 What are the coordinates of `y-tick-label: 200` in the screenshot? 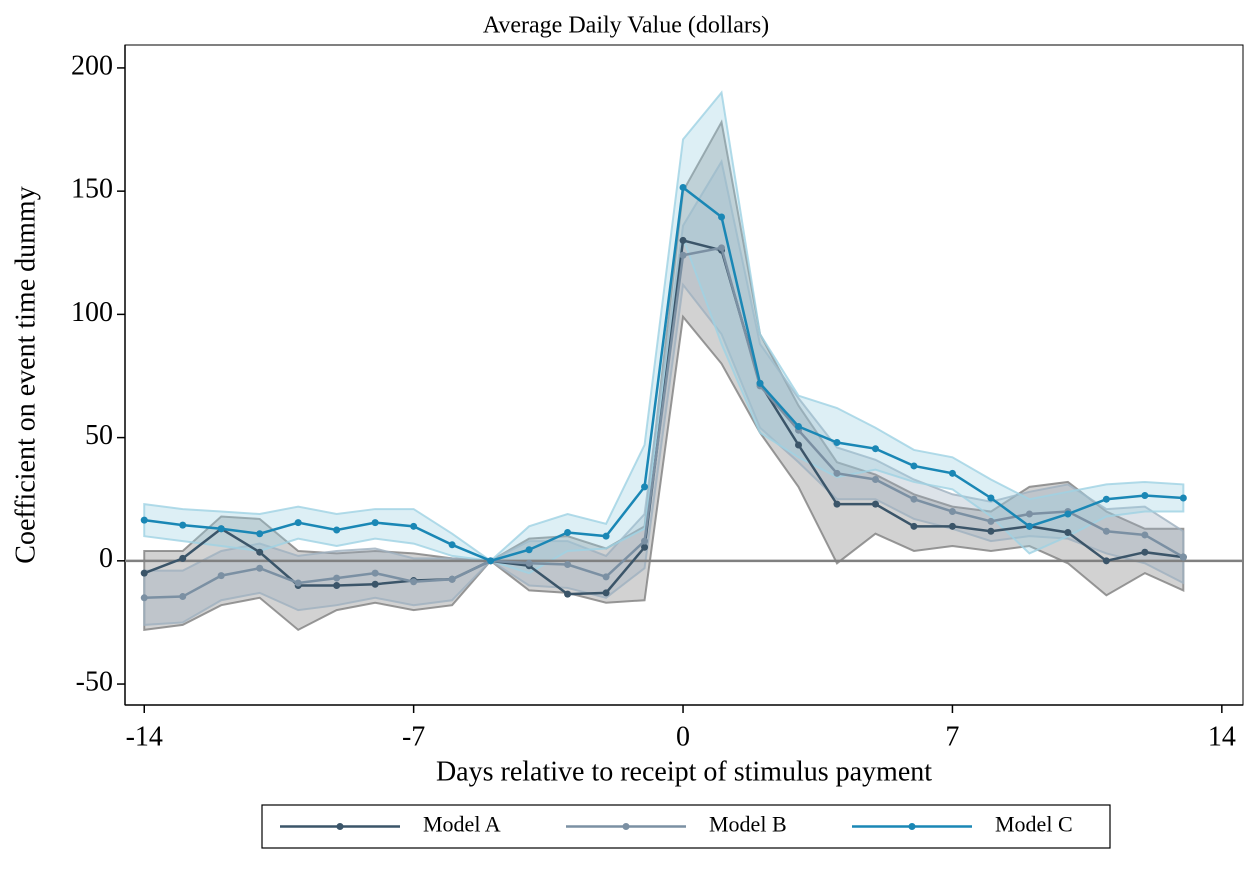 It's located at (92, 65).